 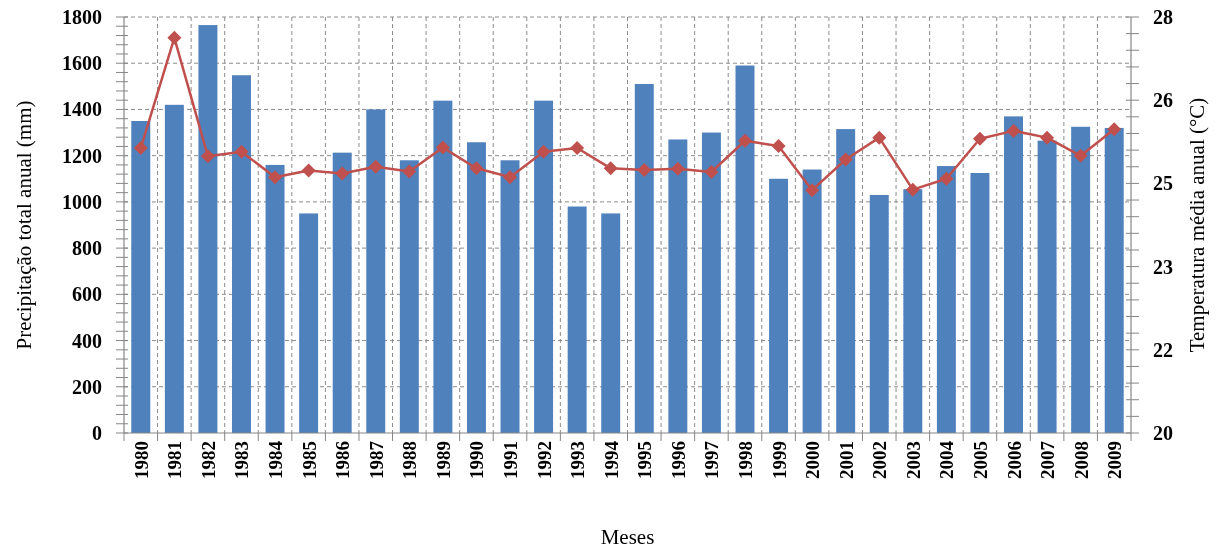 What do you see at coordinates (644, 460) in the screenshot?
I see `x-tick-label: 1995` at bounding box center [644, 460].